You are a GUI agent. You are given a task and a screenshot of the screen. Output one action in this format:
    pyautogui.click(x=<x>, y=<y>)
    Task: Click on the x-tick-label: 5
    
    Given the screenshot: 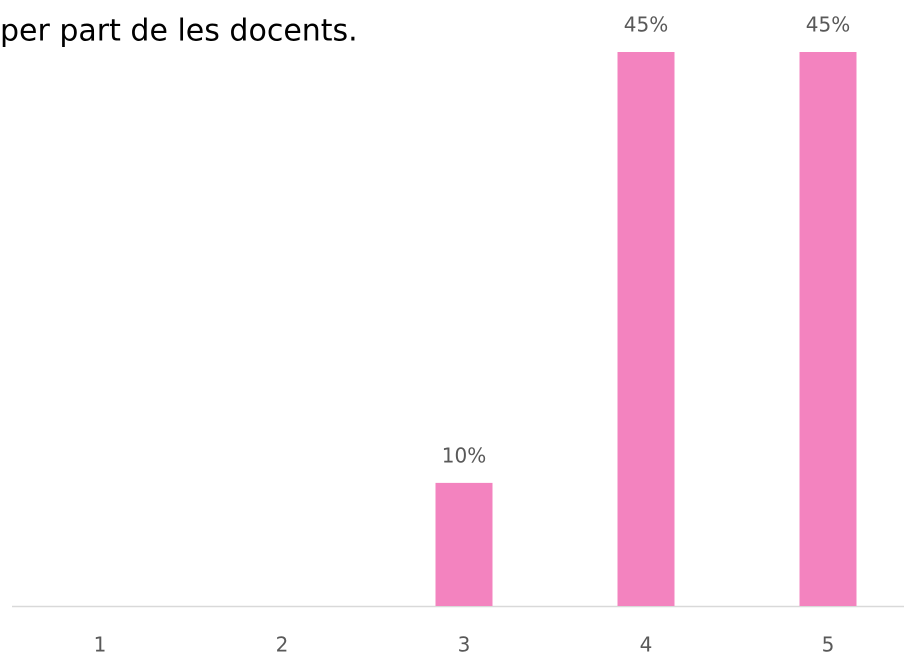 What is the action you would take?
    pyautogui.click(x=828, y=645)
    